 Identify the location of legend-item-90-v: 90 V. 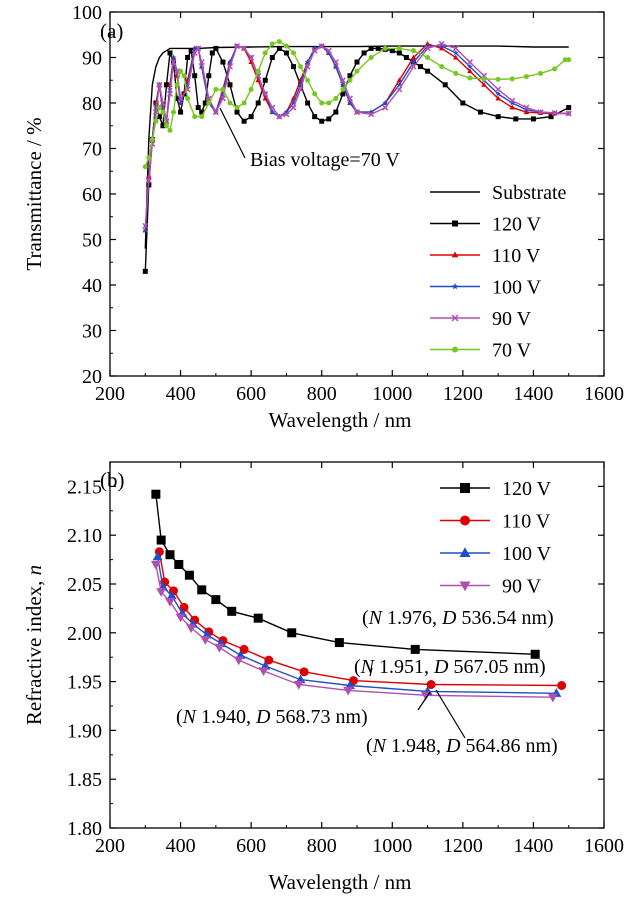
(481, 319).